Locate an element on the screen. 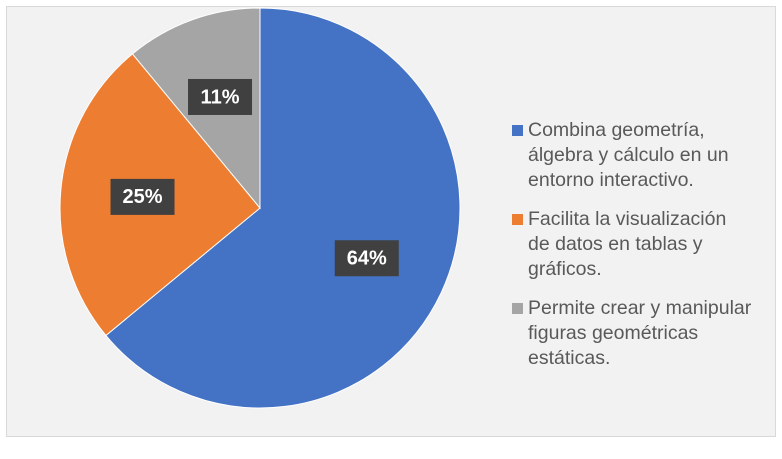  value-label: 25% is located at coordinates (143, 197).